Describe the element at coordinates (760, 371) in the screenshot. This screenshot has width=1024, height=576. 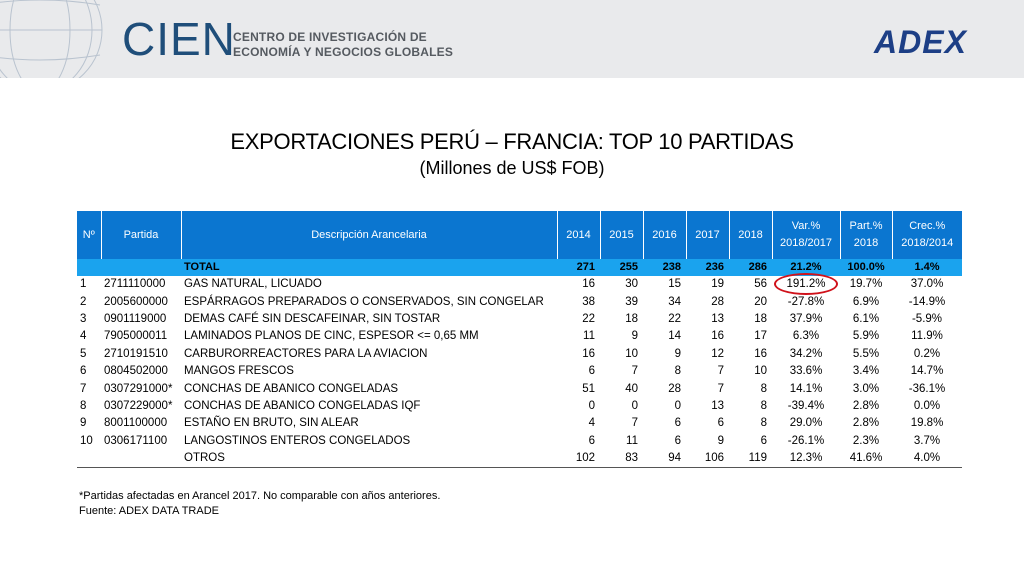
I see `cell-2018: 10` at that location.